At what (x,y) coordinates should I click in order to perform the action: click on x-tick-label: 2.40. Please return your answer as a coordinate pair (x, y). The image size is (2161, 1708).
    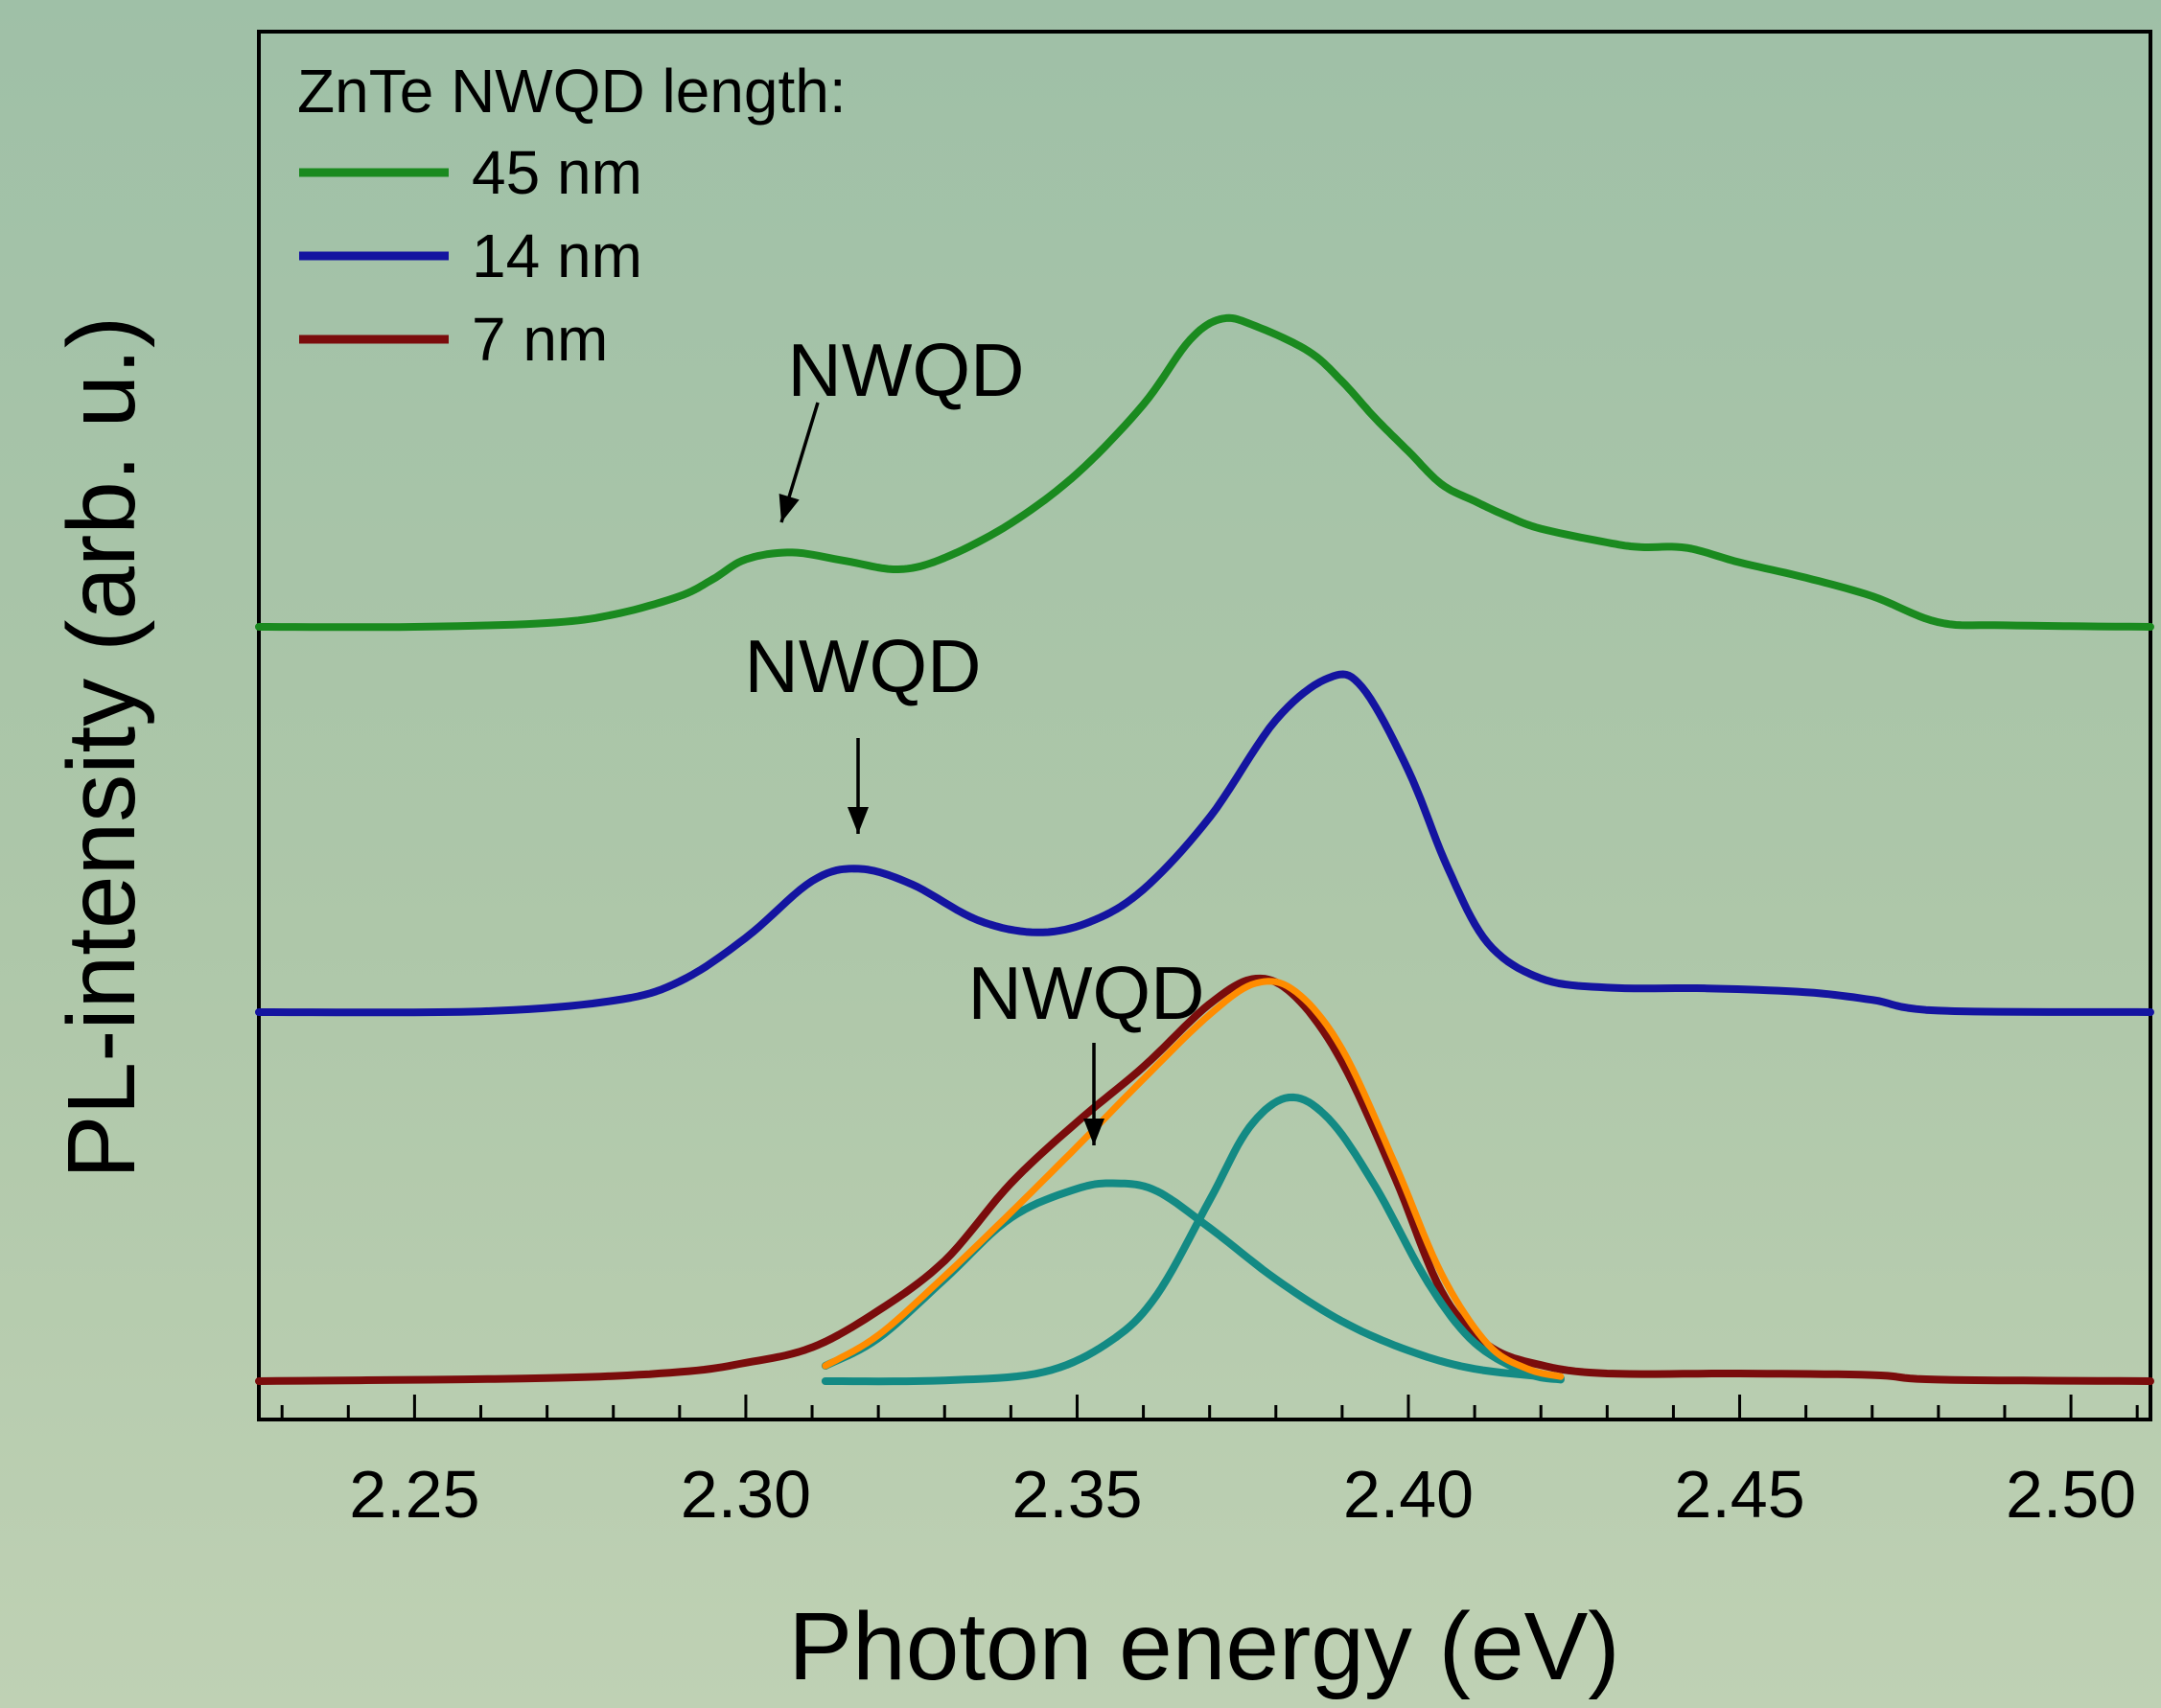
    Looking at the image, I should click on (1408, 1494).